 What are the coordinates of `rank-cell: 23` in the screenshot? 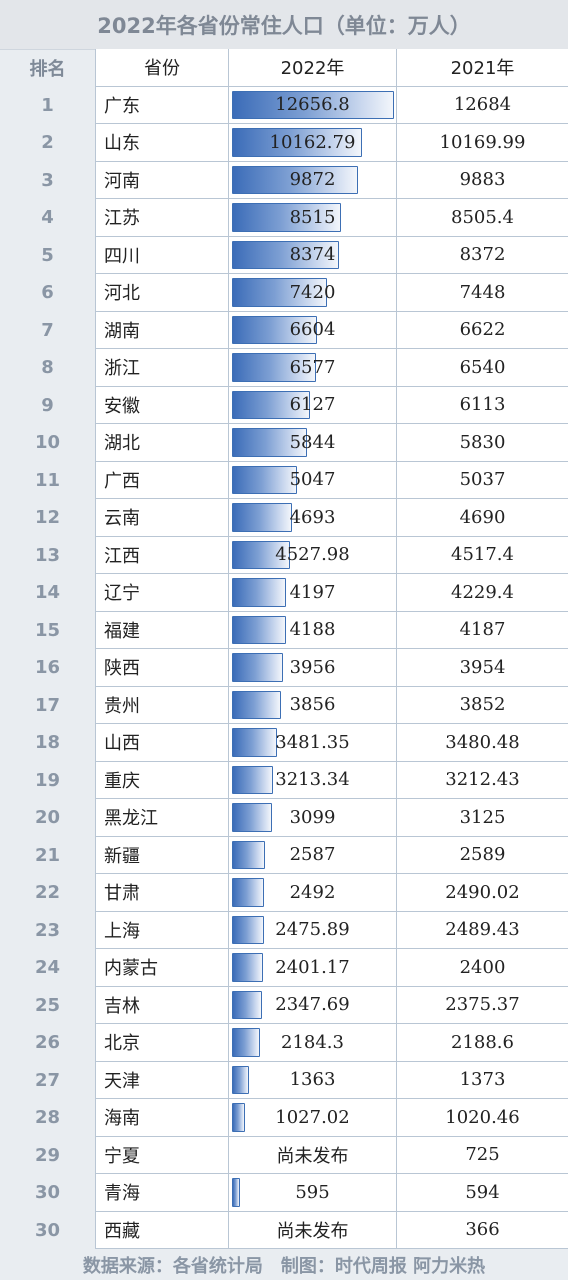 It's located at (47, 930).